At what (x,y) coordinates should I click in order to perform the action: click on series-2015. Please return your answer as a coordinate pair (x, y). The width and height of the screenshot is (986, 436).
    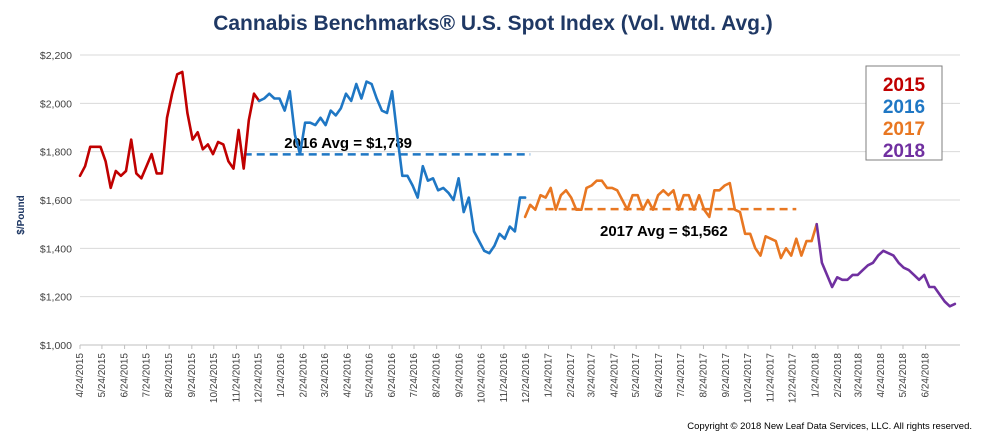
    Looking at the image, I should click on (169, 130).